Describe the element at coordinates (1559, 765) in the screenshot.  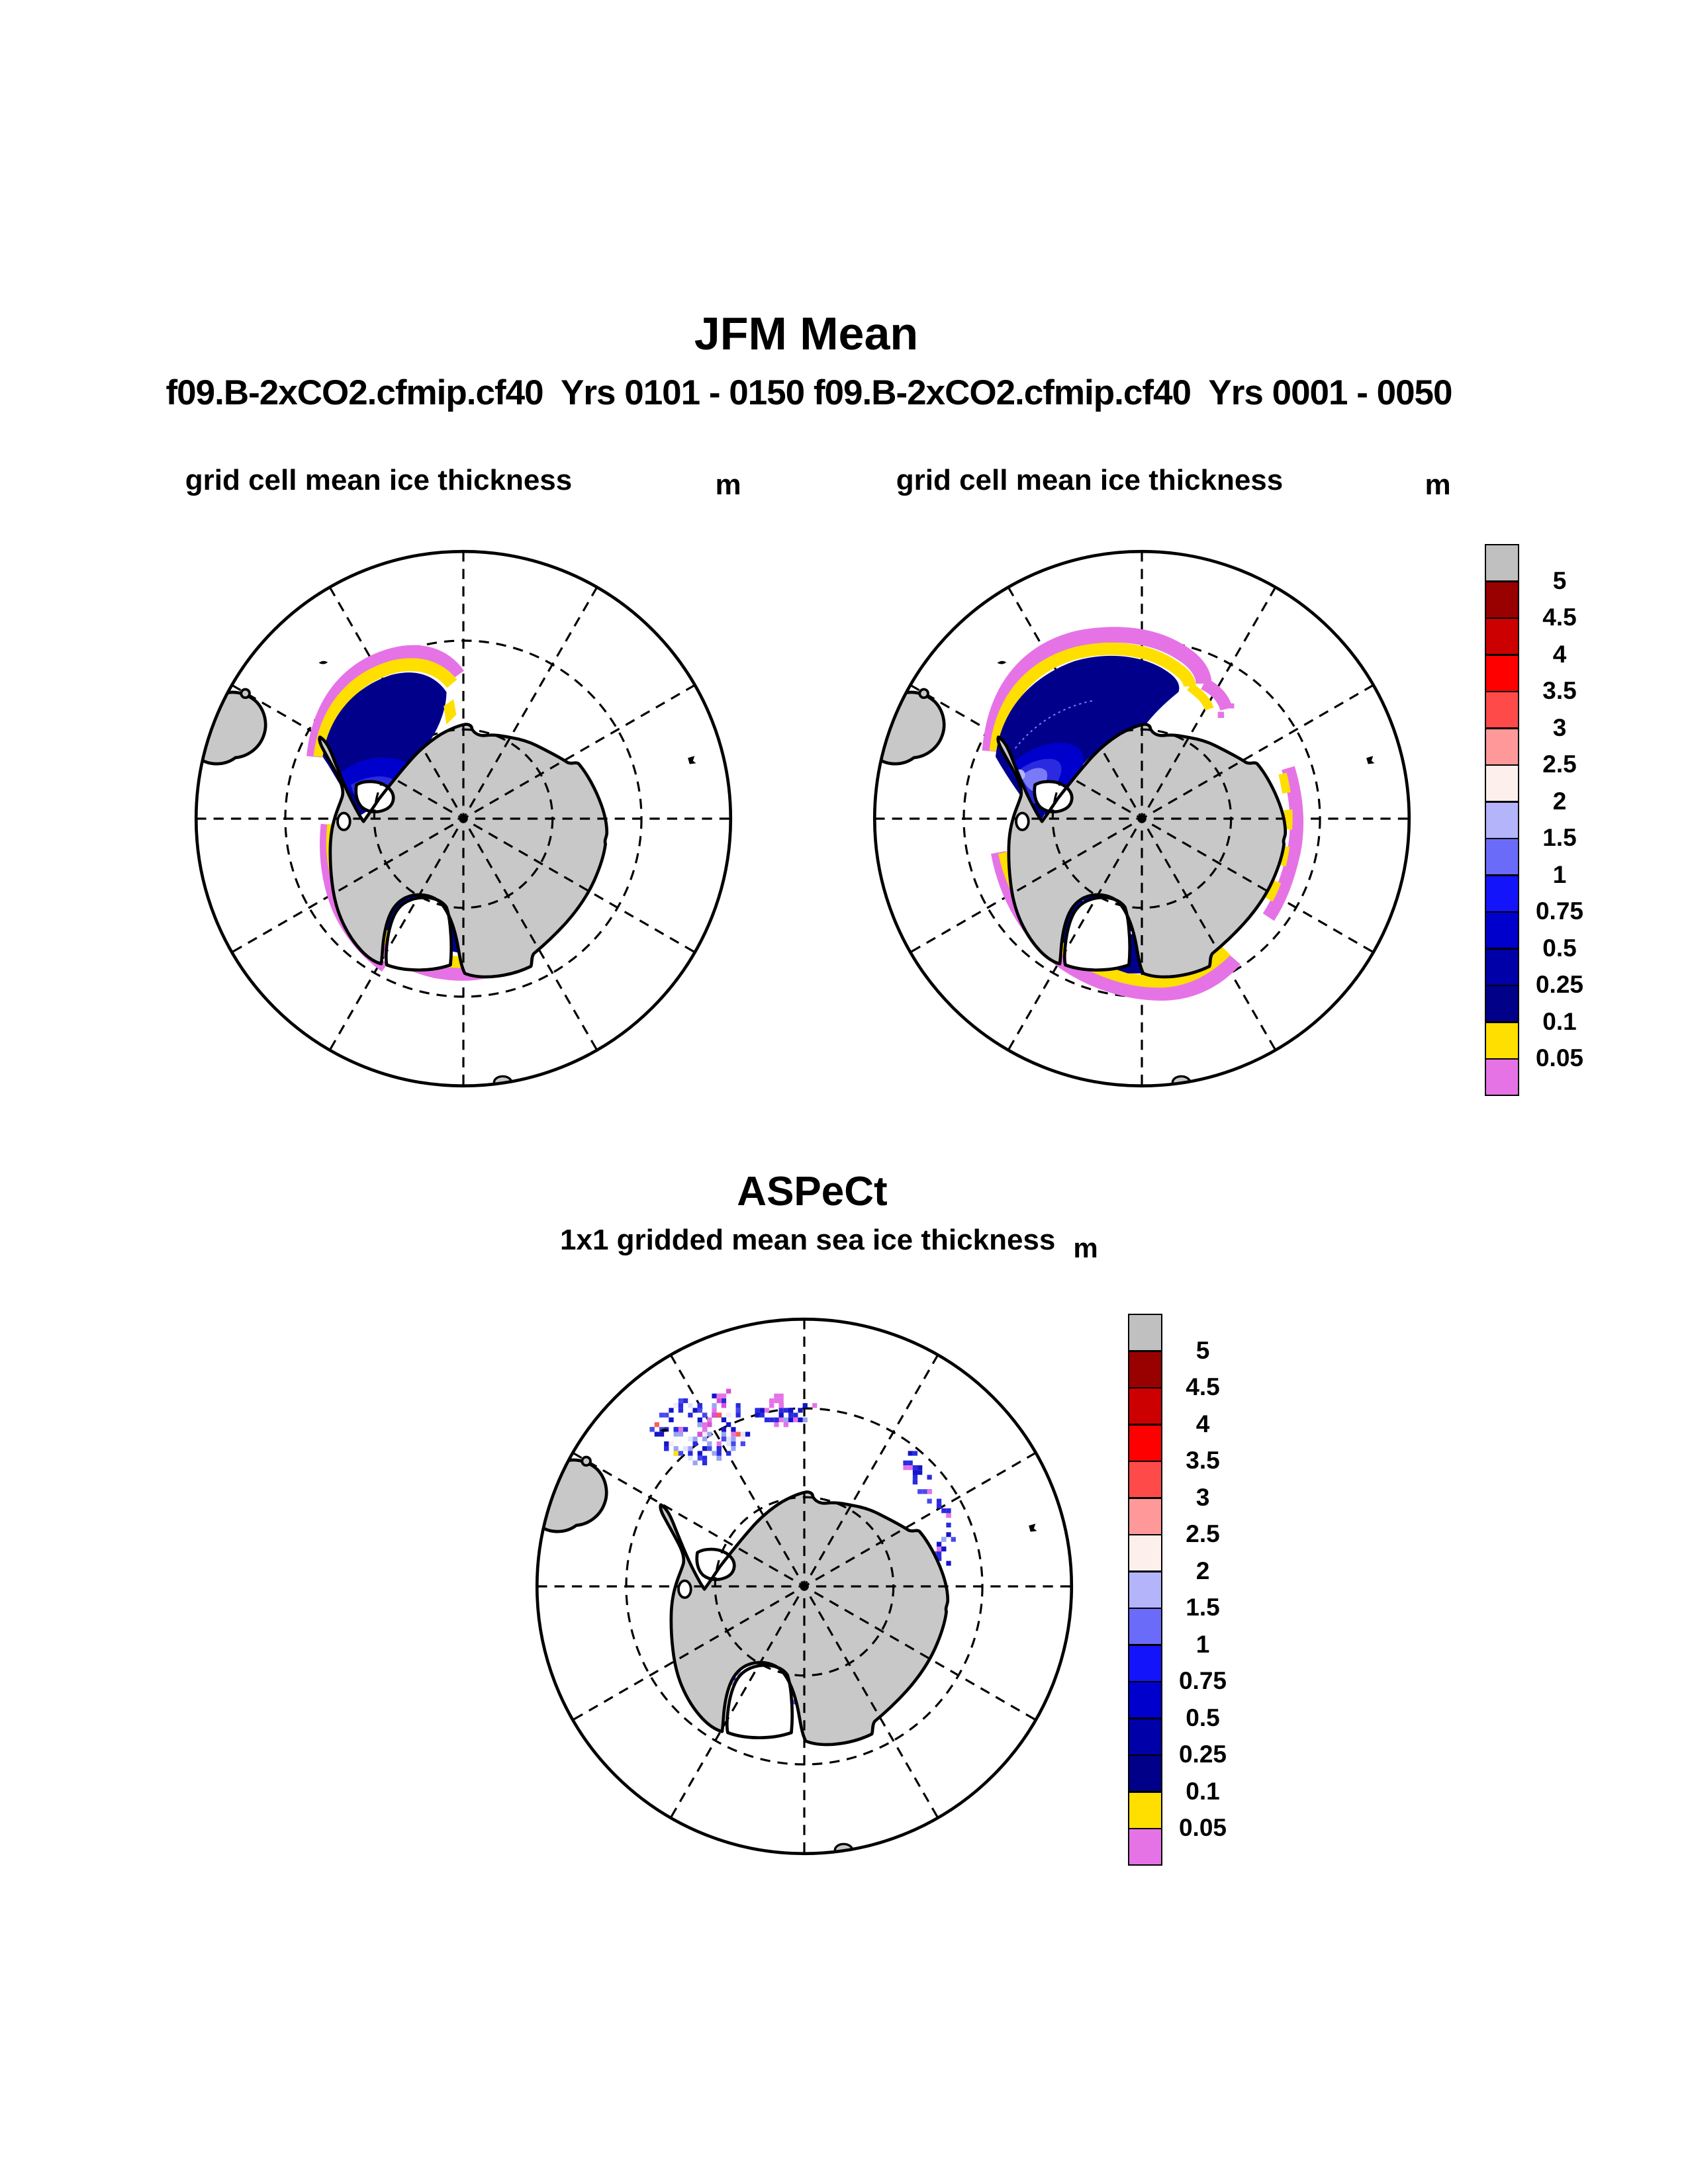
I see `colorbar-label: 2.5` at that location.